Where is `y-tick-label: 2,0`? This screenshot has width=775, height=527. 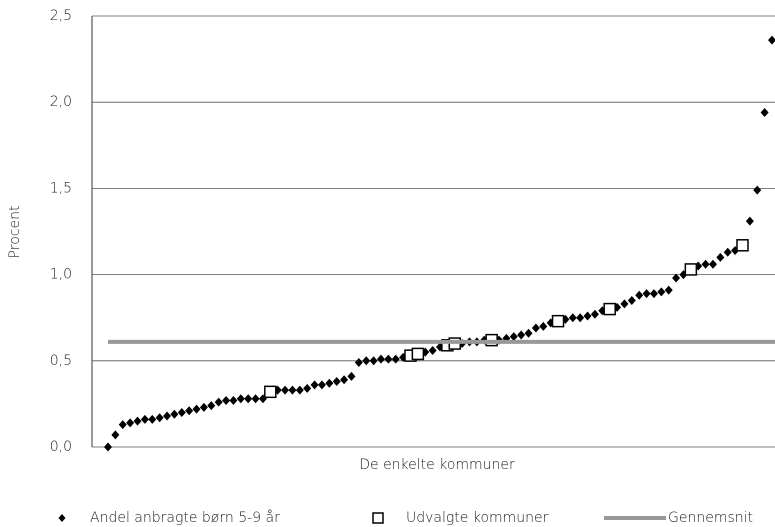 y-tick-label: 2,0 is located at coordinates (61, 102).